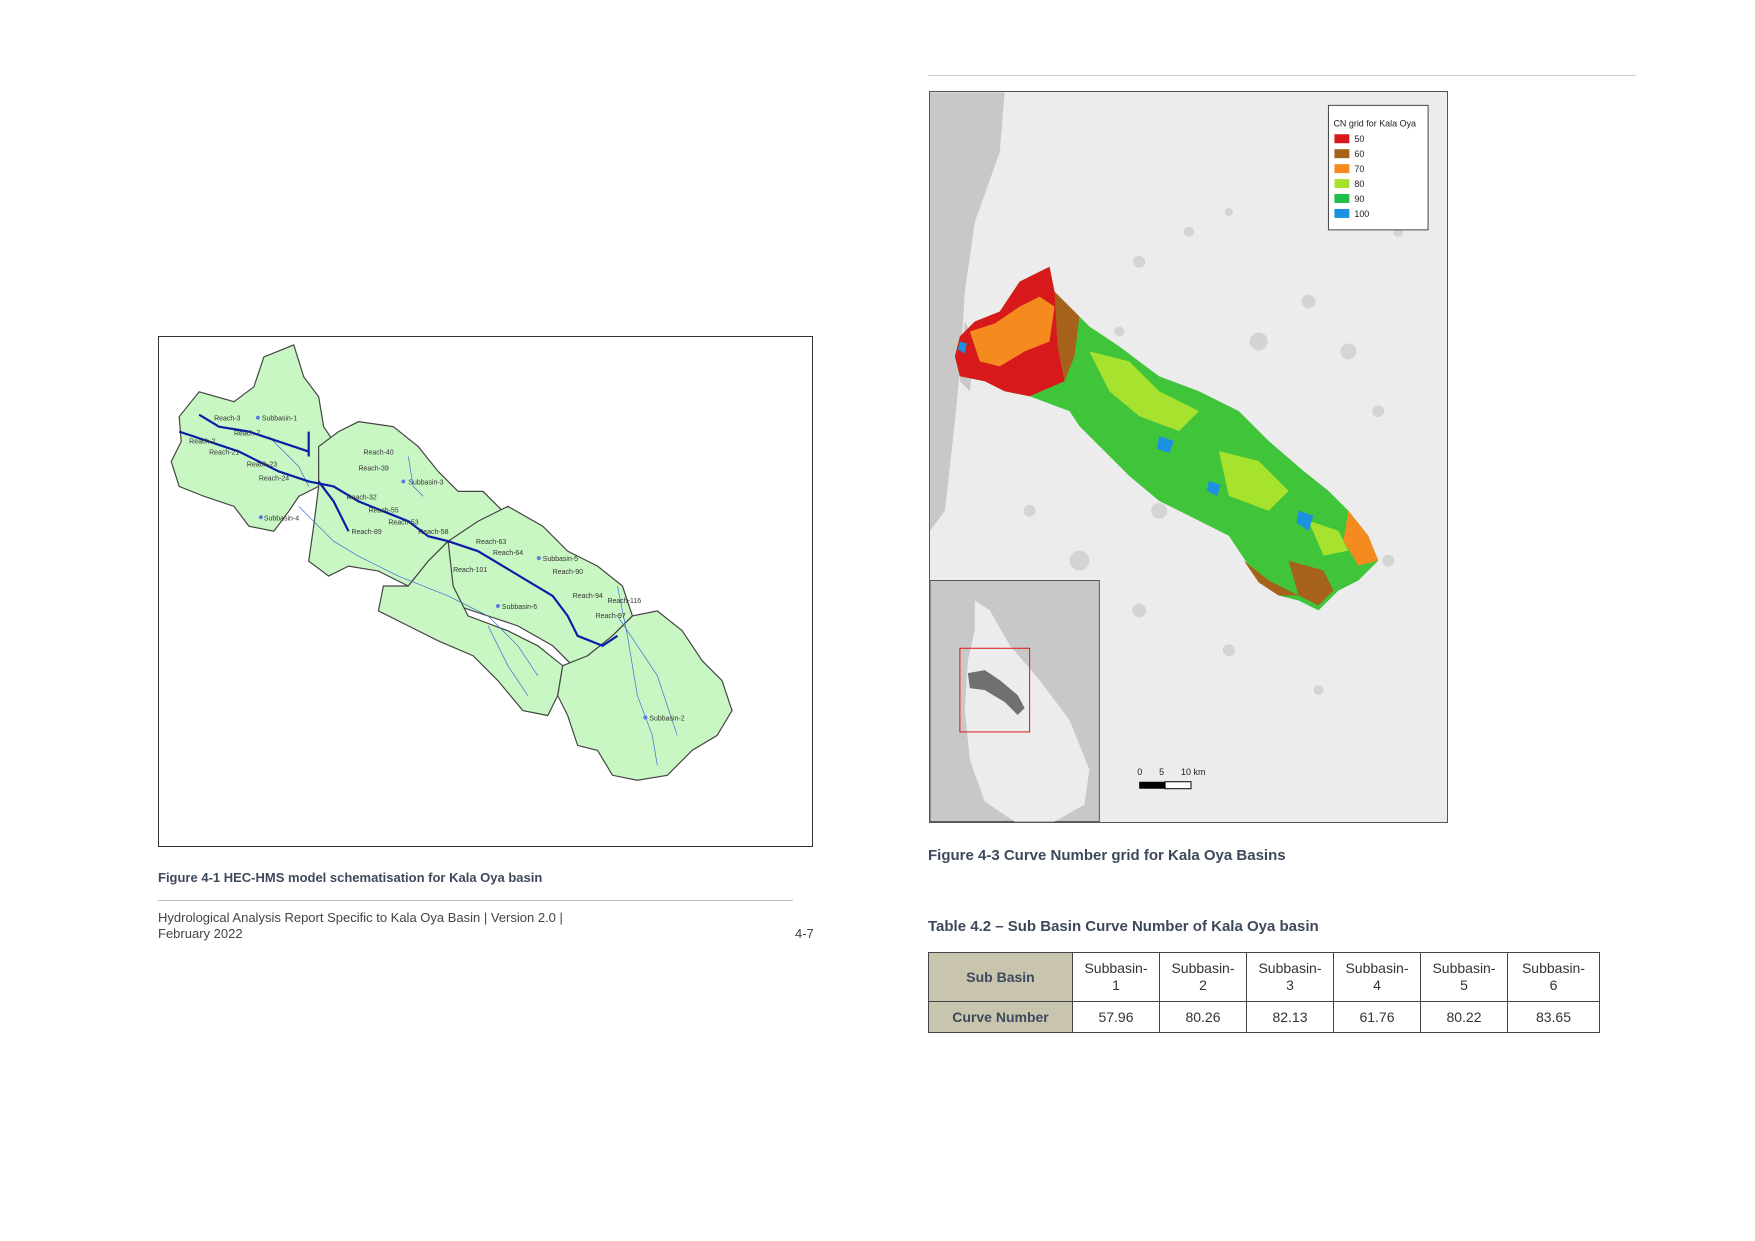 The image size is (1755, 1241). What do you see at coordinates (1359, 139) in the screenshot?
I see `legend-label-50: 50` at bounding box center [1359, 139].